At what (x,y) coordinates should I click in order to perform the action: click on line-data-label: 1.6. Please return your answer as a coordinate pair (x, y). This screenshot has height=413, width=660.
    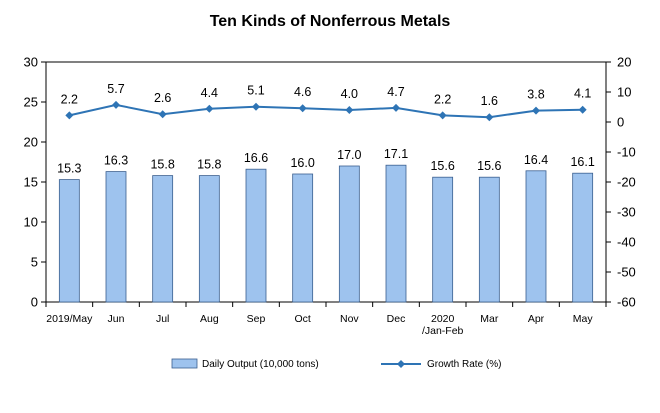
    Looking at the image, I should click on (489, 101).